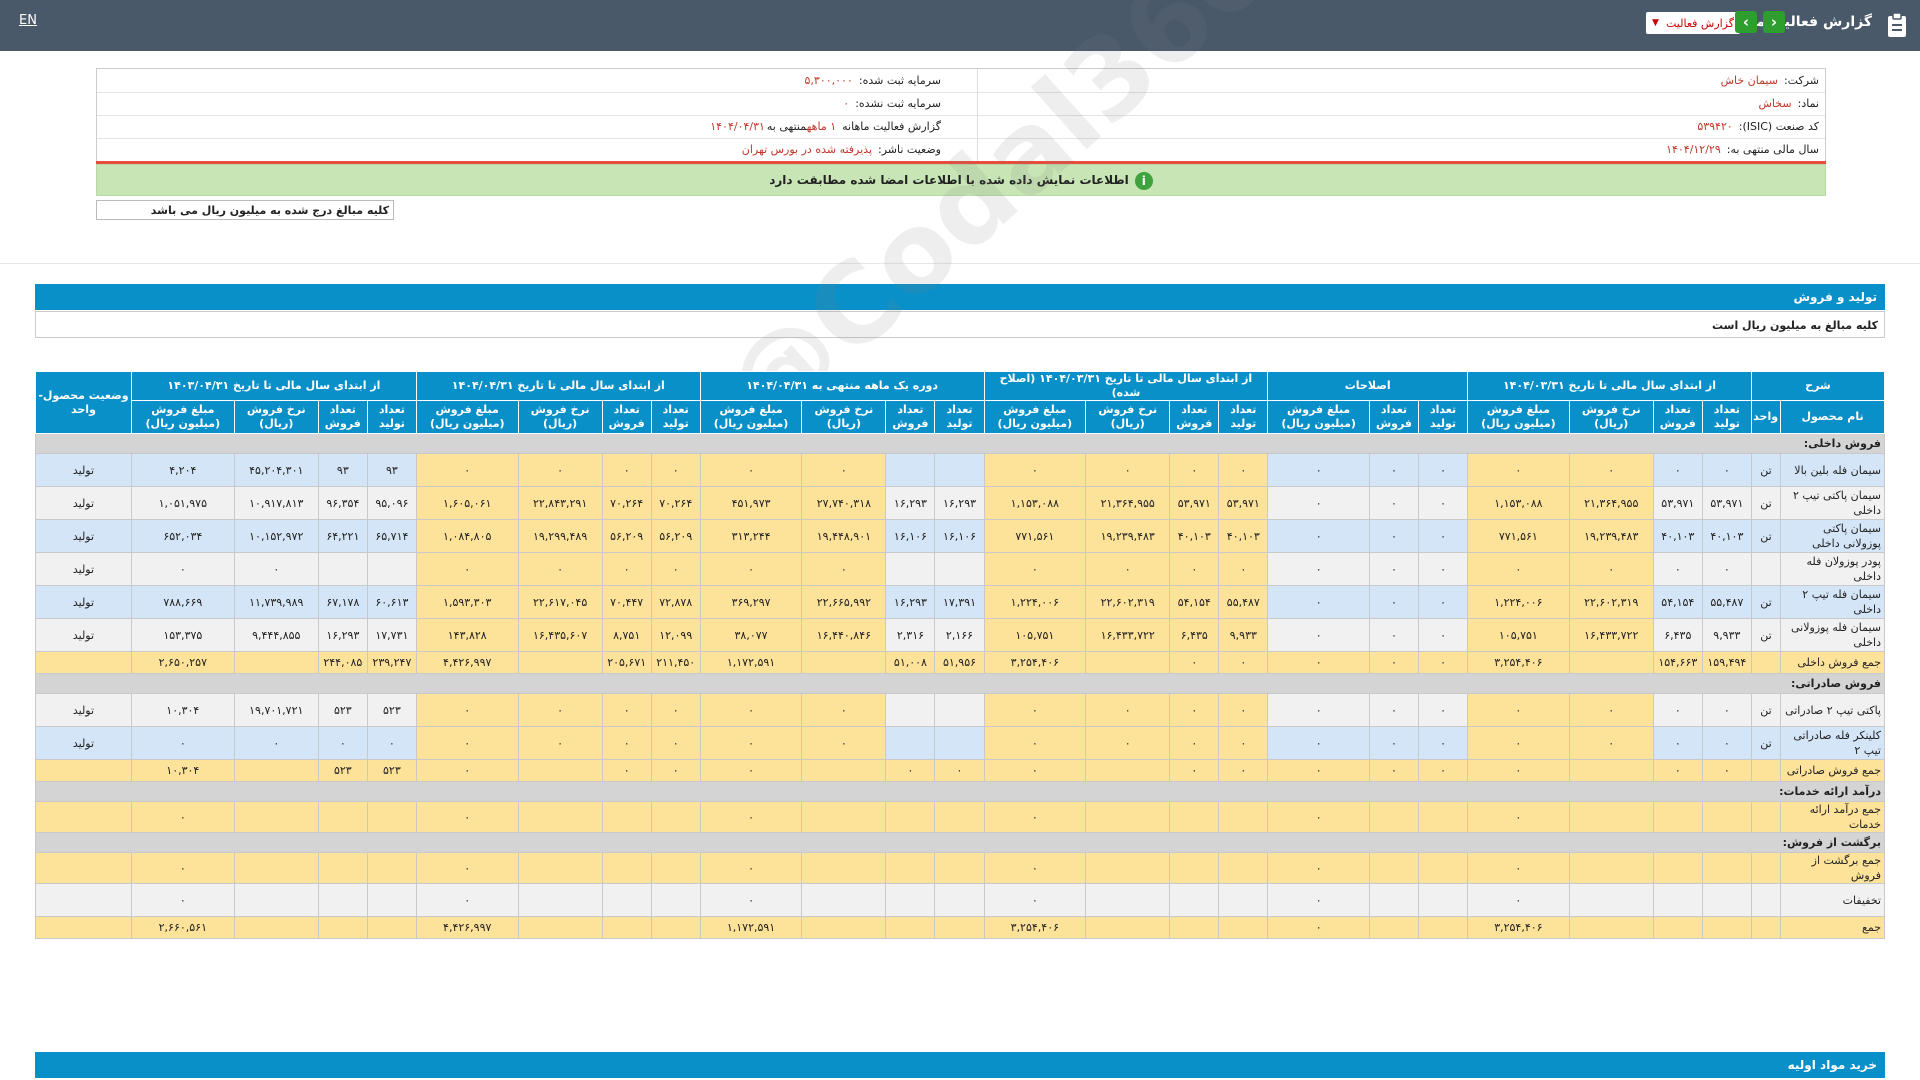 The height and width of the screenshot is (1080, 1920). What do you see at coordinates (342, 536) in the screenshot?
I see `table-cell: ۶۴,۲۲۱` at bounding box center [342, 536].